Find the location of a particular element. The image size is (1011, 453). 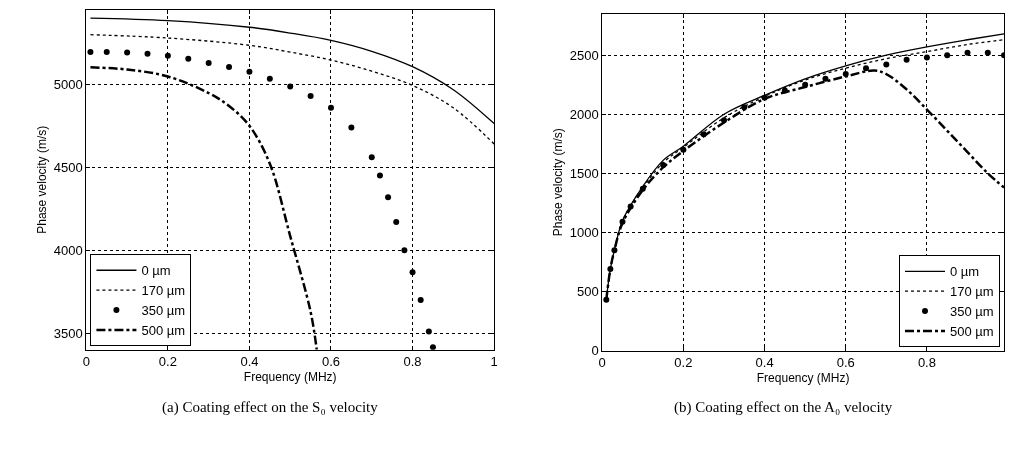

y-tick-label: 500 is located at coordinates (587, 292).